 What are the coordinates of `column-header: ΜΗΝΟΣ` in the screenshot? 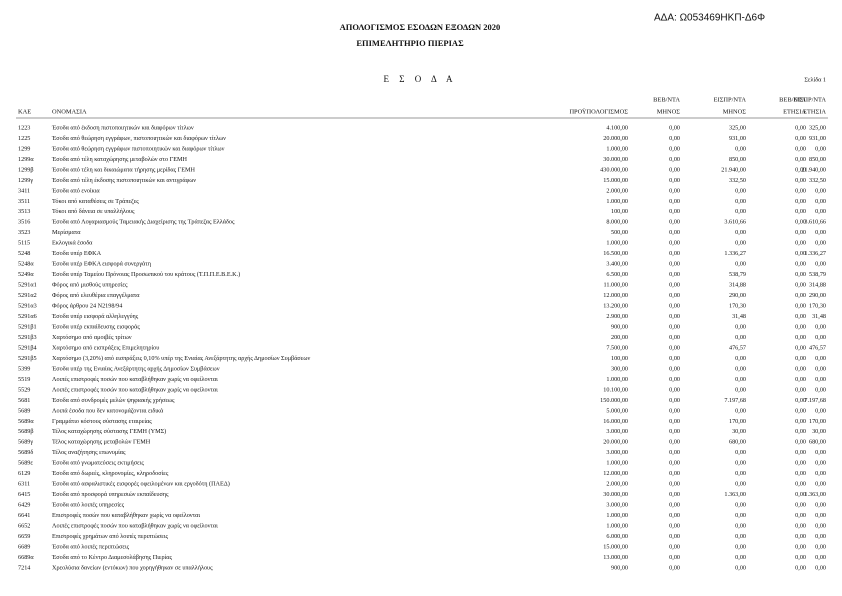 It's located at (735, 111).